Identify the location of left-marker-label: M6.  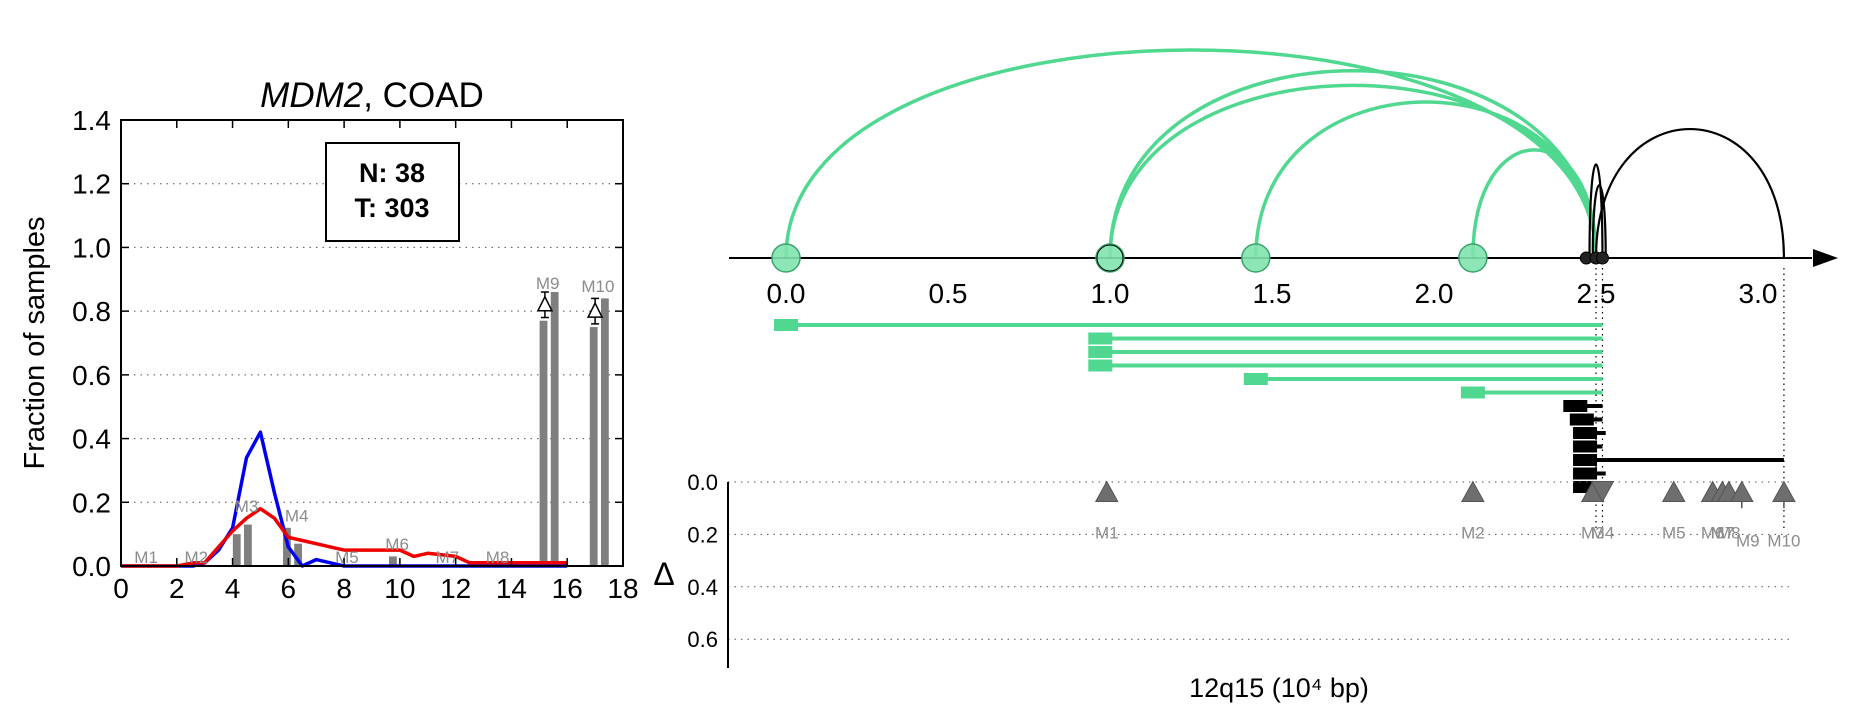
(397, 544).